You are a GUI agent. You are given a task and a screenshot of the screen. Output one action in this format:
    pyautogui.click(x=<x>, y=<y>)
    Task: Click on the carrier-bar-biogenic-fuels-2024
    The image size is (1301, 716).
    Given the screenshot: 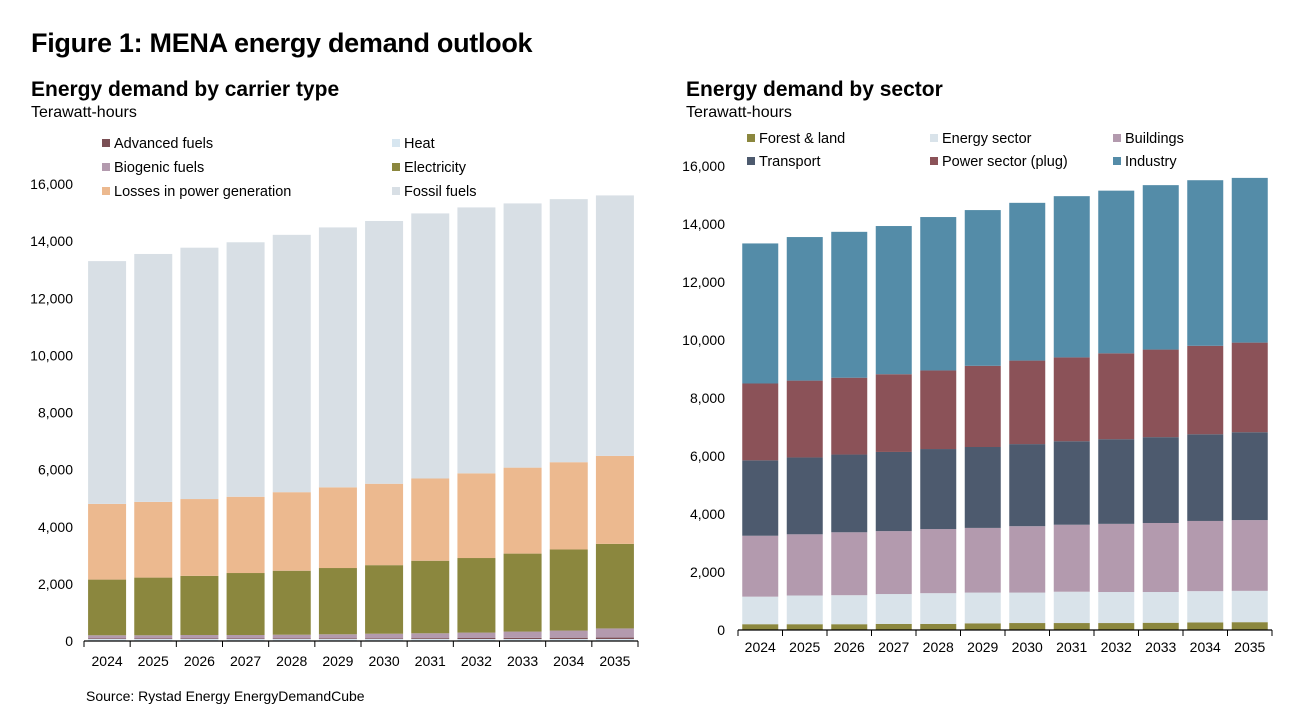 What is the action you would take?
    pyautogui.click(x=107, y=637)
    